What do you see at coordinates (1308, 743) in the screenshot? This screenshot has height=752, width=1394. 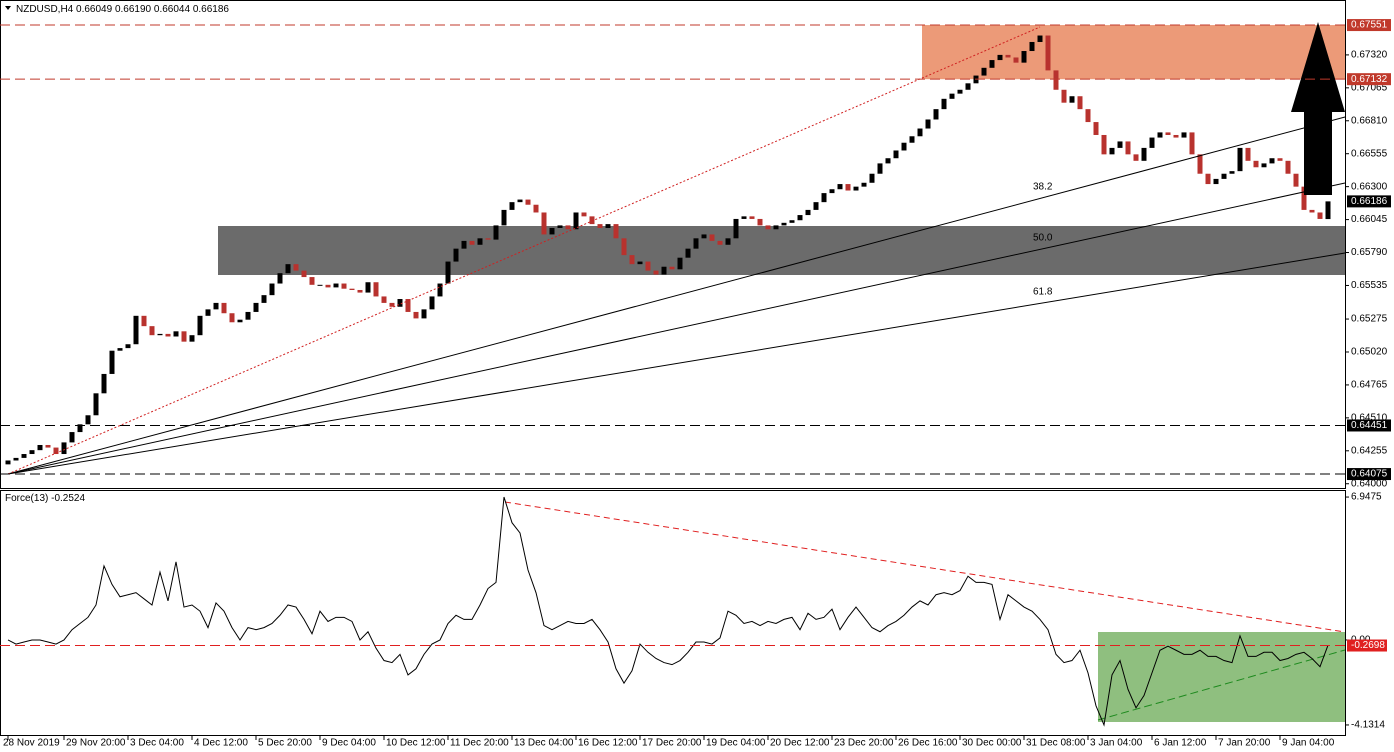 I see `x-tick-label: 9 Jan 04:00` at bounding box center [1308, 743].